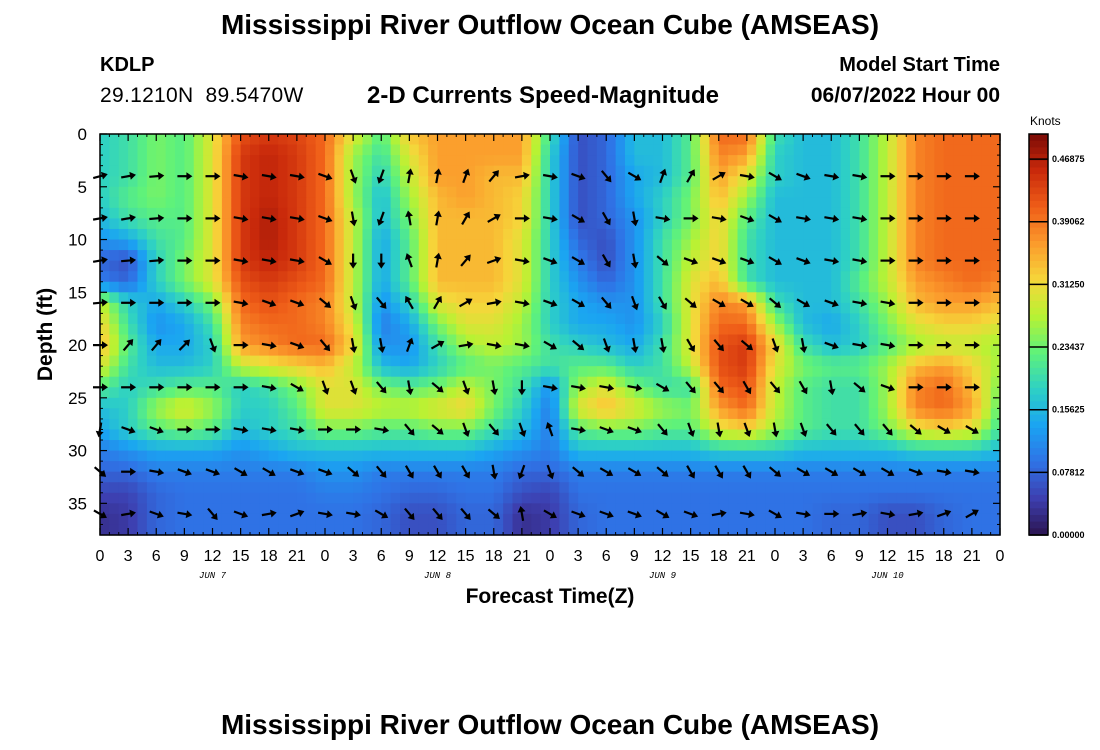  What do you see at coordinates (213, 576) in the screenshot?
I see `day-label: JUN 7` at bounding box center [213, 576].